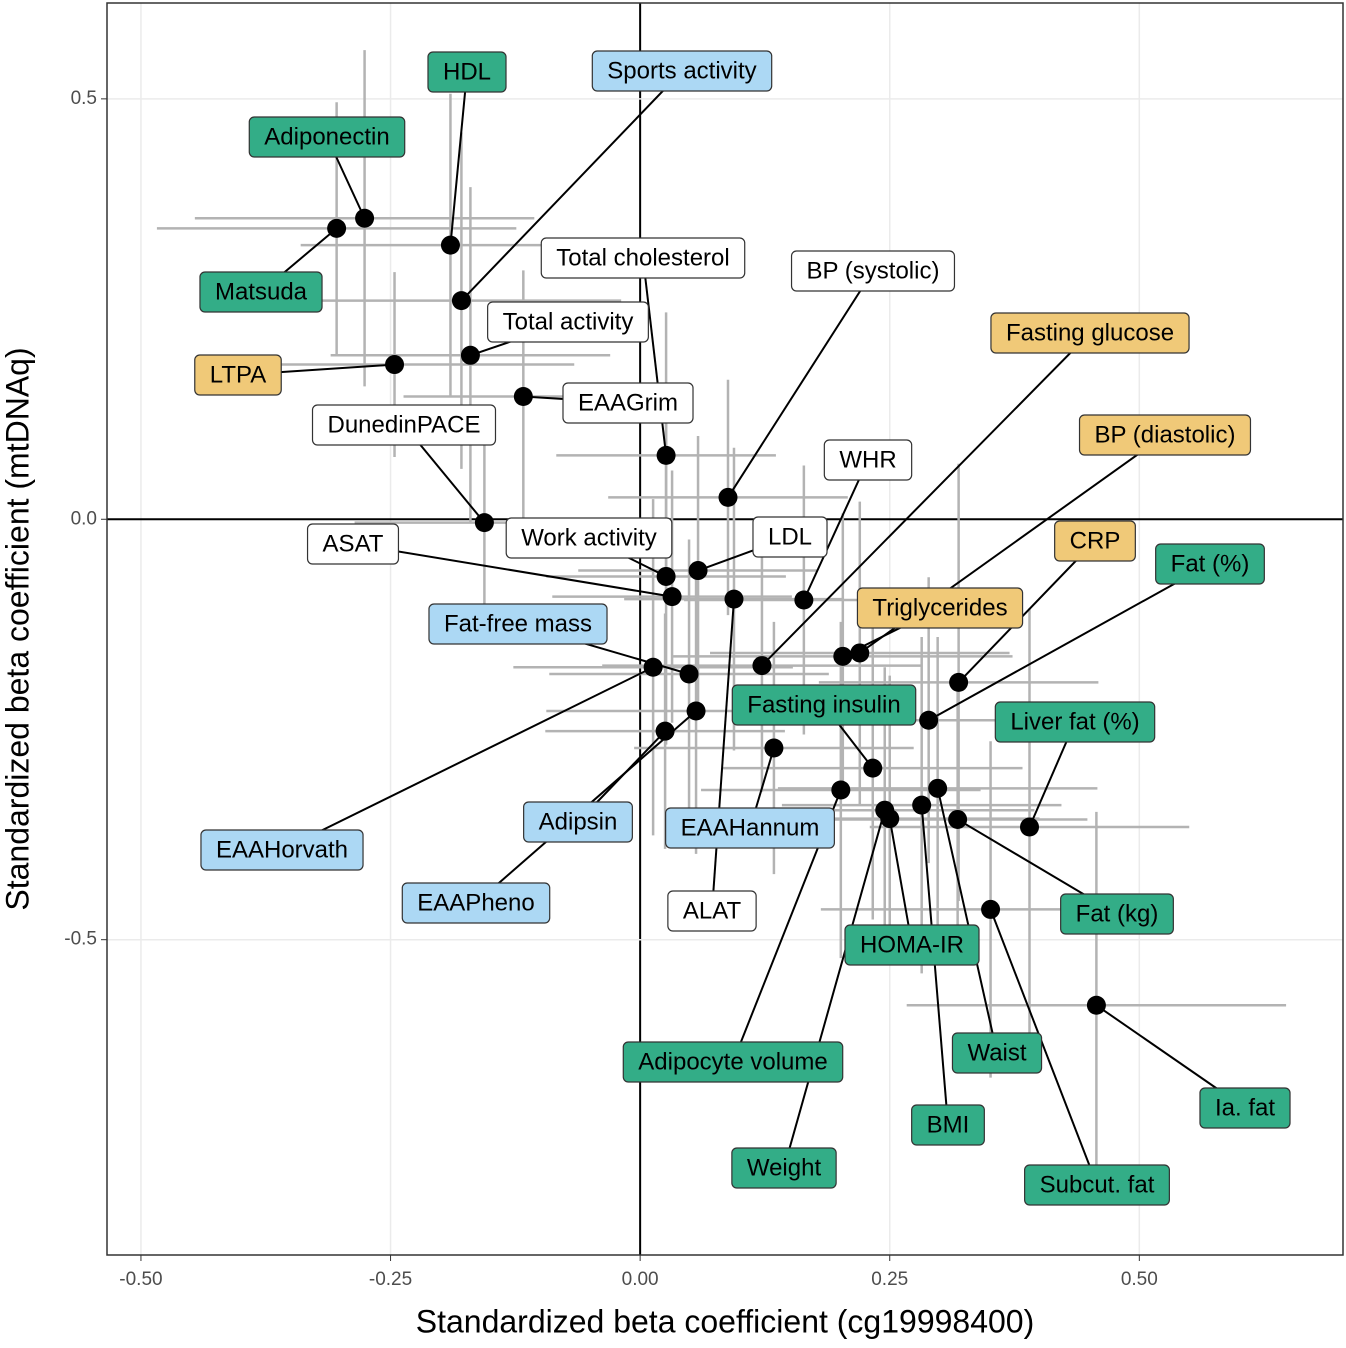 The width and height of the screenshot is (1346, 1348). I want to click on point-label: Sports activity, so click(682, 71).